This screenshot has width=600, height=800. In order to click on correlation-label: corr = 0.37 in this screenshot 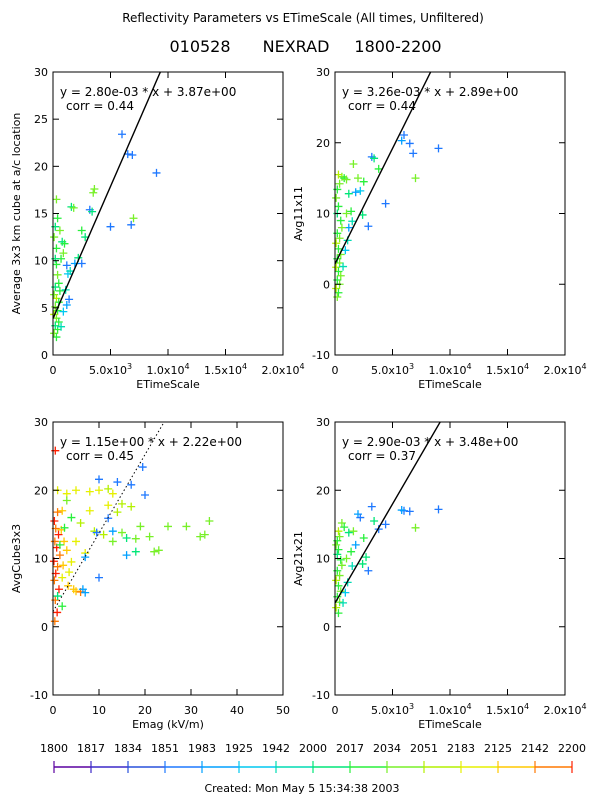, I will do `click(382, 456)`.